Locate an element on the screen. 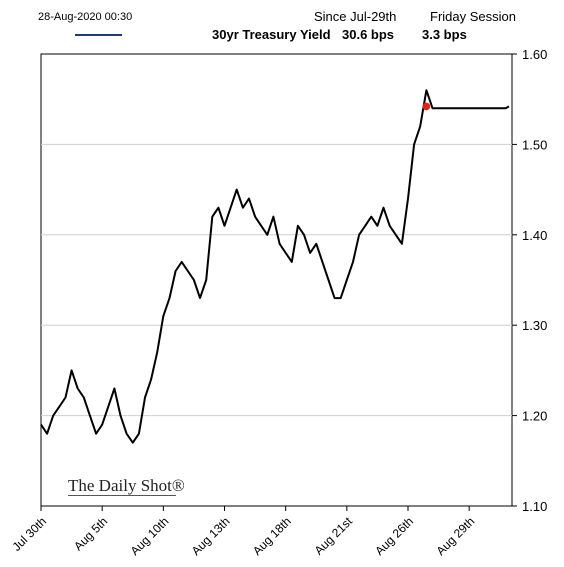  since-column-label: Since Jul-29th is located at coordinates (355, 16).